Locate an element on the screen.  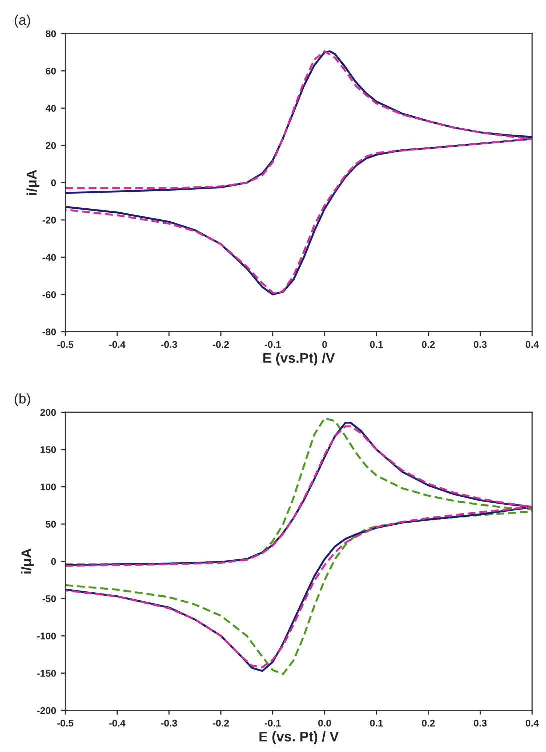
y-tick-label: -150 is located at coordinates (46, 673).